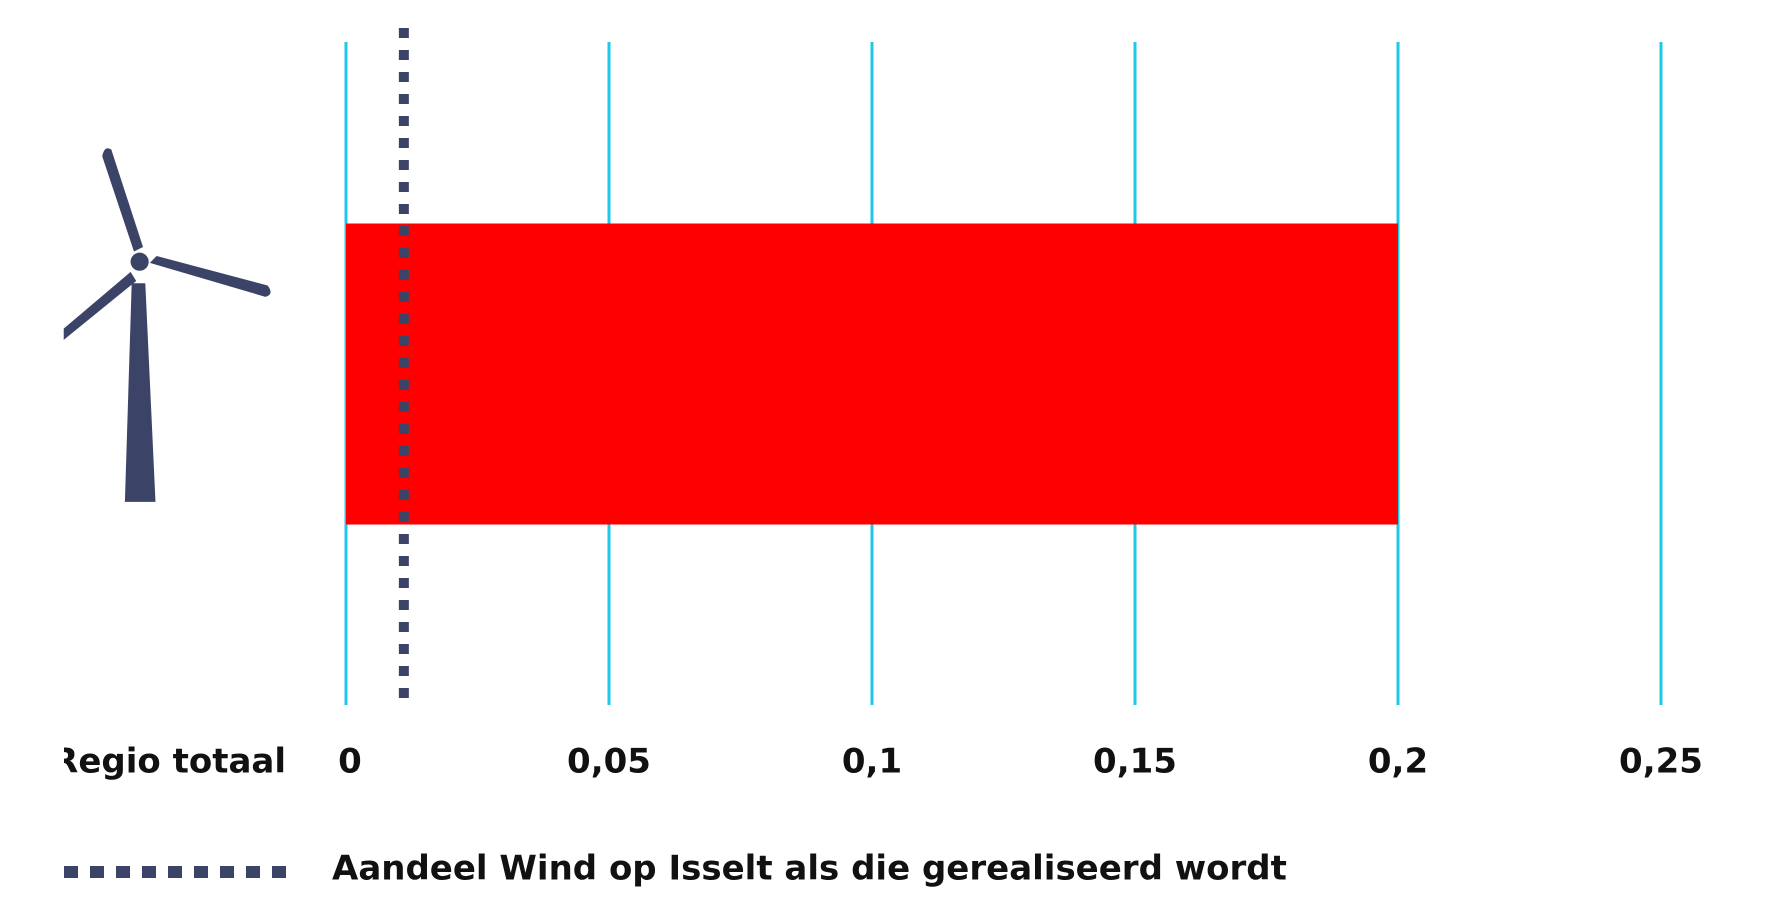 The image size is (1767, 898). Describe the element at coordinates (1661, 762) in the screenshot. I see `x-tick-label: 0,25` at that location.